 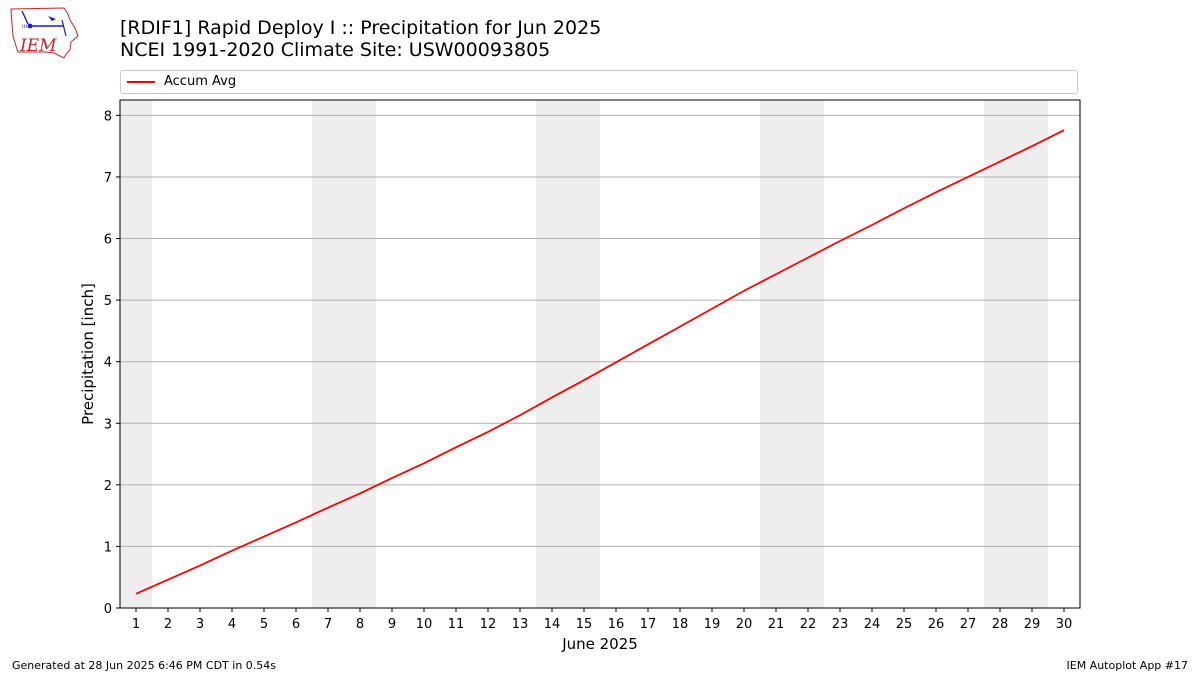 I want to click on y-tick-label-7: 7, so click(x=108, y=178).